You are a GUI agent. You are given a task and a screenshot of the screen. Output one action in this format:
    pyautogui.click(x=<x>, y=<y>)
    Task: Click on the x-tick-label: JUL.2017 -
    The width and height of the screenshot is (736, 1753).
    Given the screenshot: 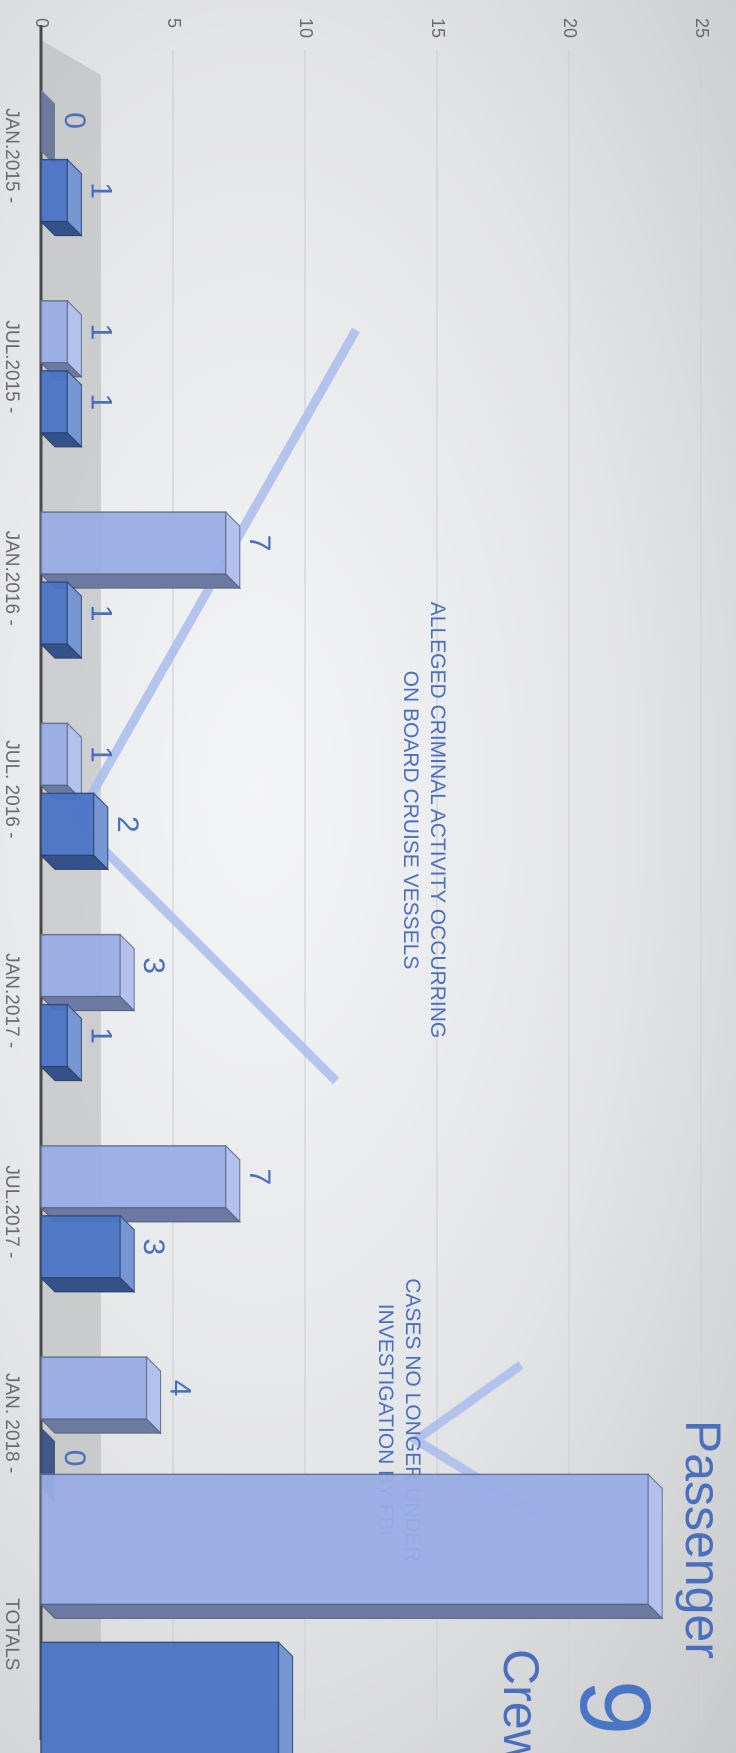 What is the action you would take?
    pyautogui.click(x=11, y=1211)
    